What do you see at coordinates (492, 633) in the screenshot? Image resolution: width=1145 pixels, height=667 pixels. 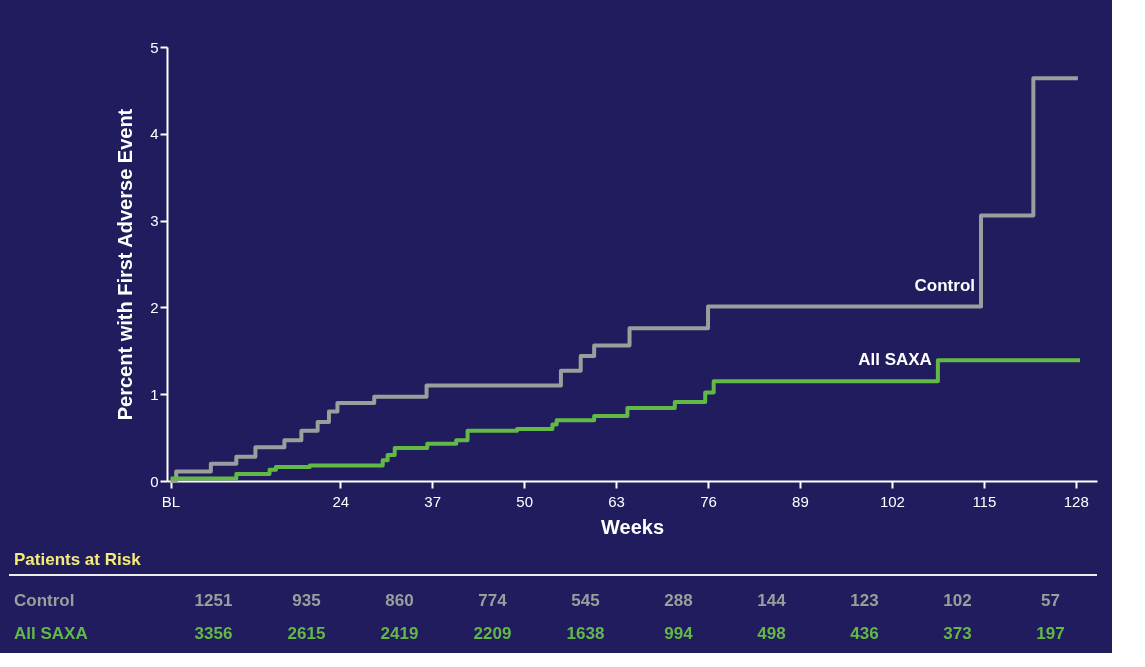 I see `data-label: 2209` at bounding box center [492, 633].